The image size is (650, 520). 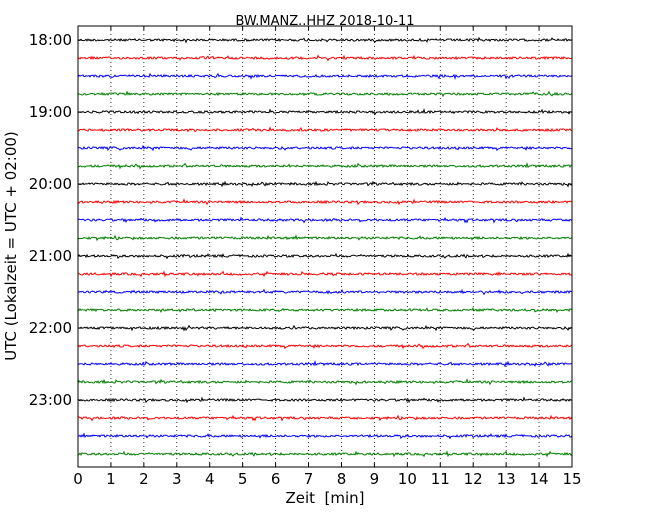 I want to click on x-tick-labels: 0 1 2 3 4 5 6 7 8 9 10 11 12 13 14 15, so click(x=327, y=479).